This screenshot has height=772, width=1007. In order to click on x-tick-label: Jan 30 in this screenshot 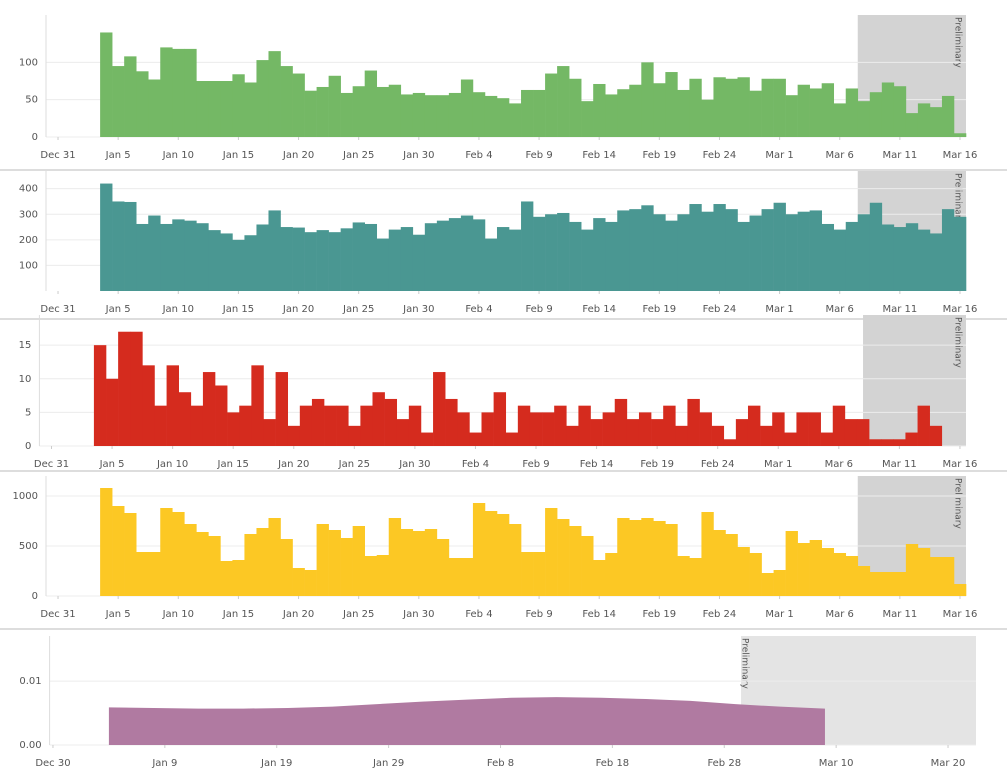, I will do `click(414, 464)`.